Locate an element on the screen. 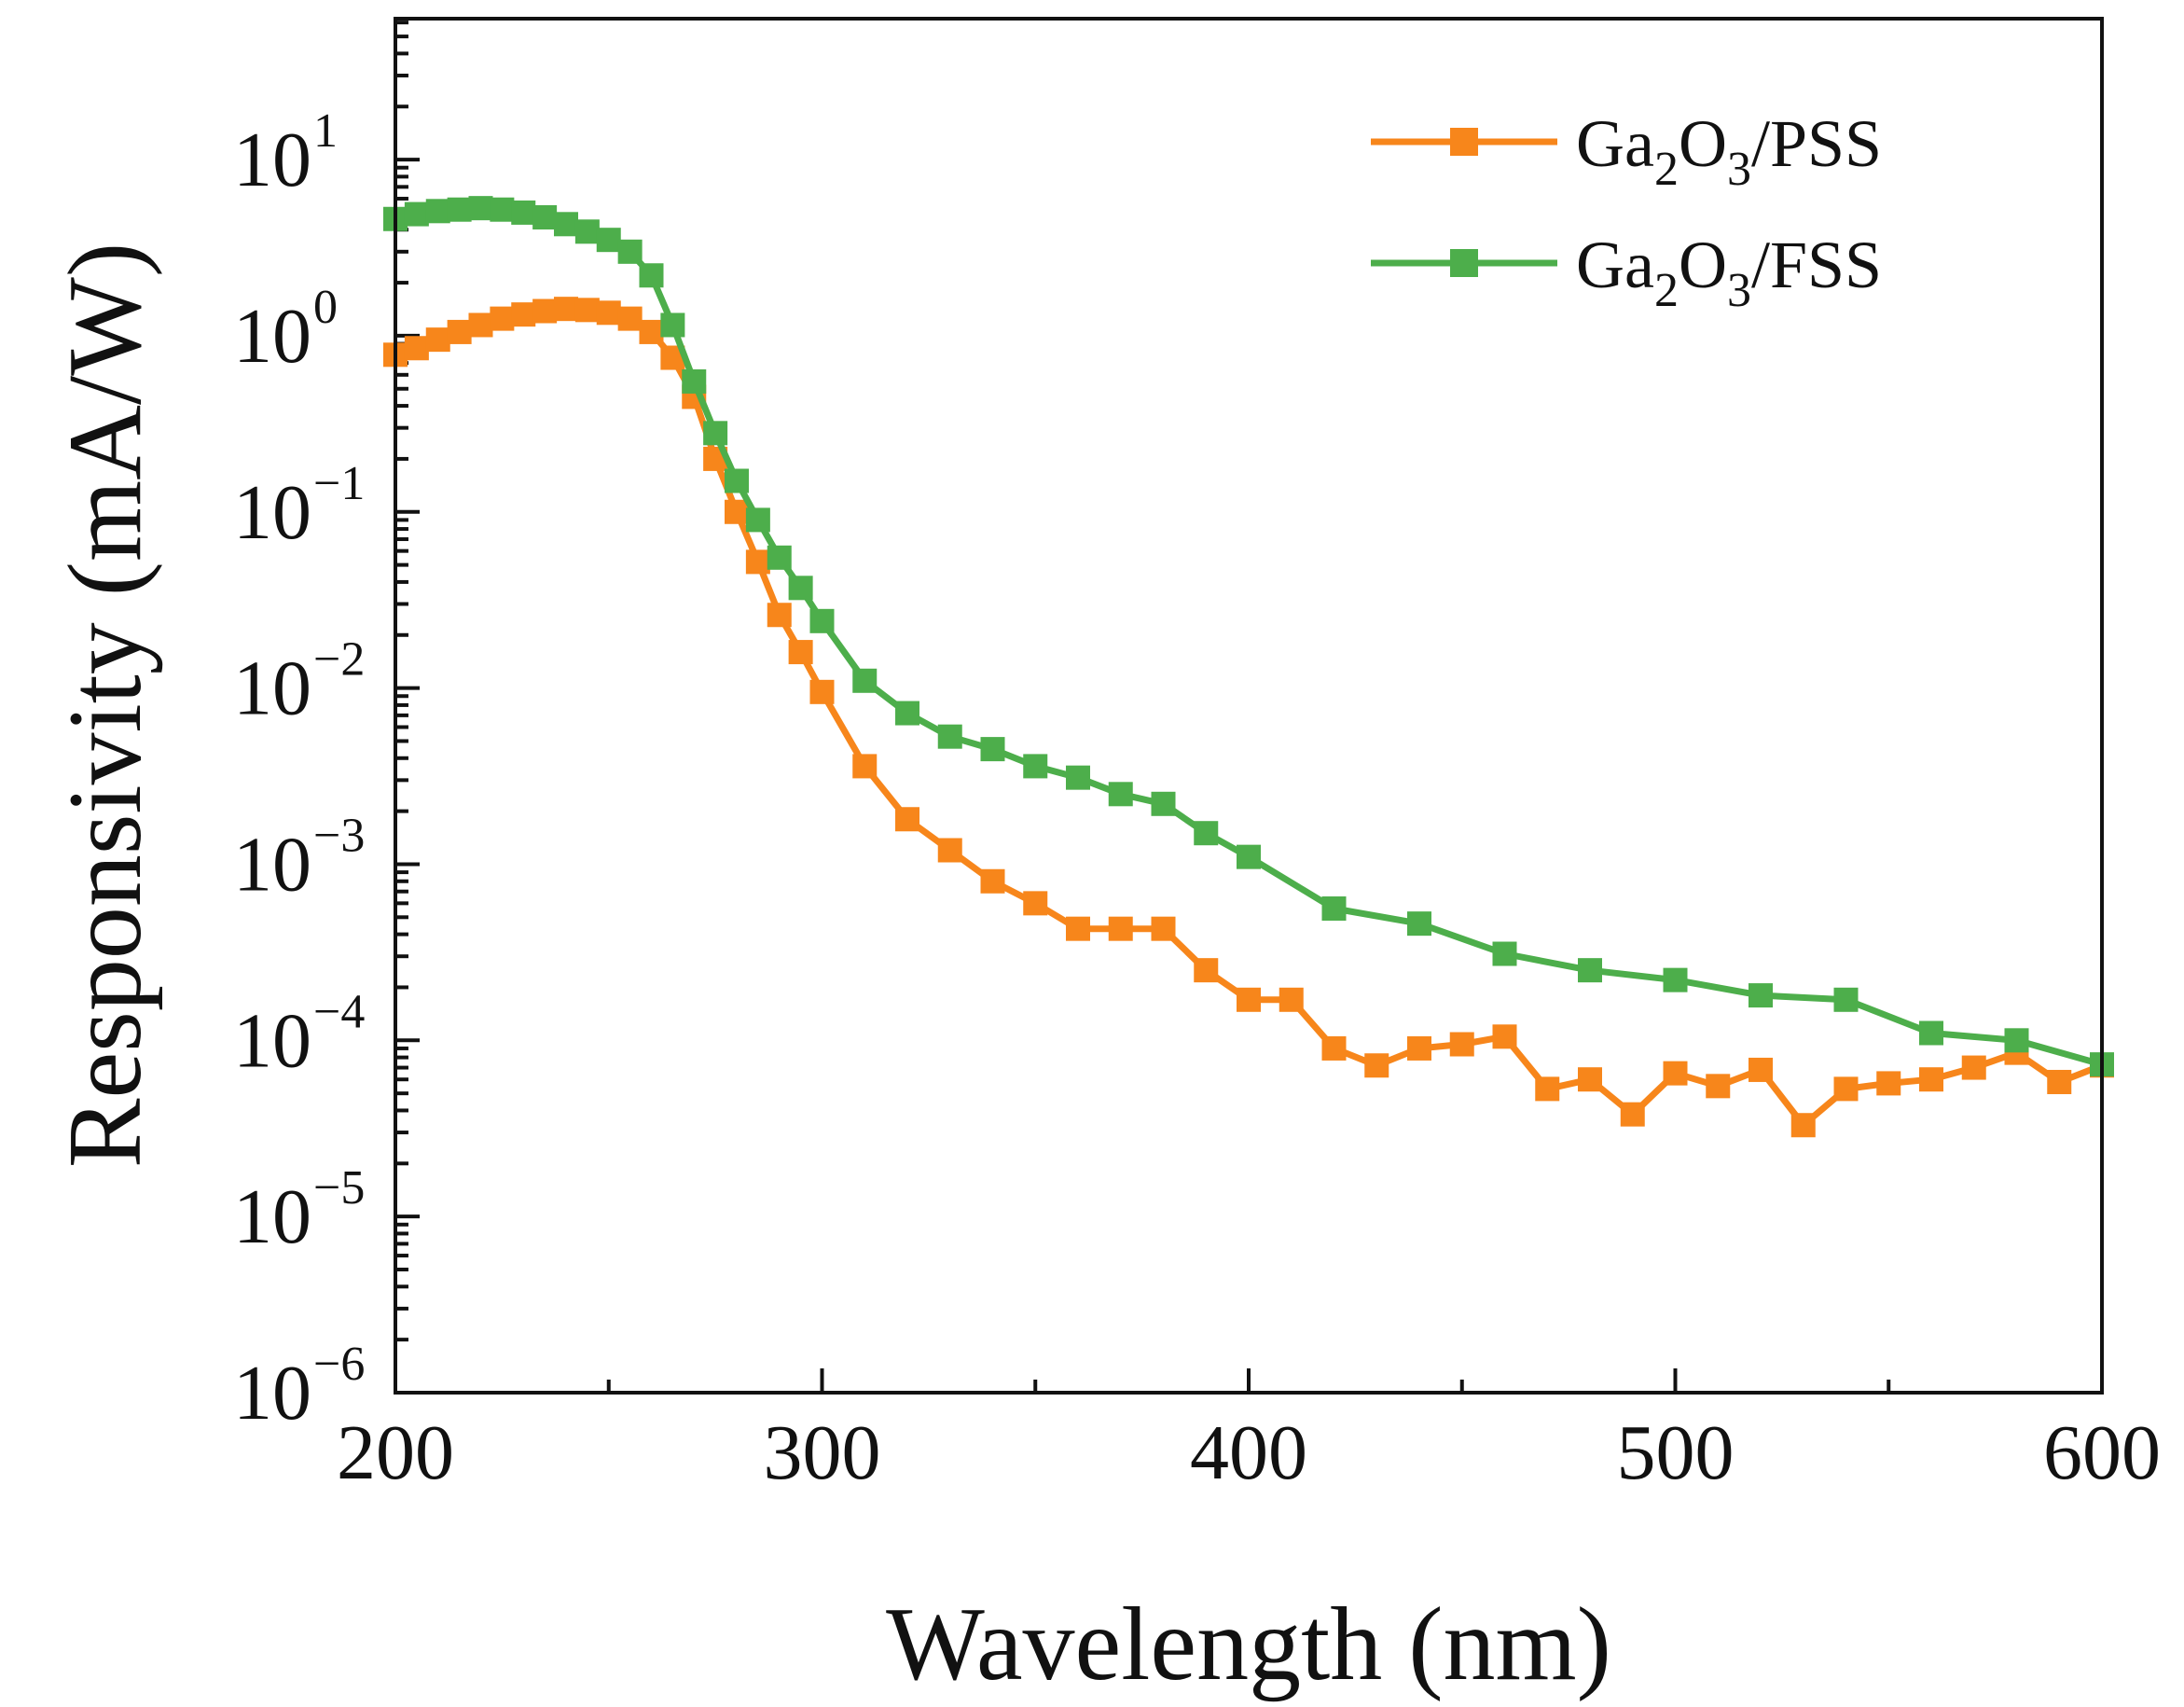 This screenshot has height=1707, width=2184. legend-label-part: /PSS is located at coordinates (1816, 143).